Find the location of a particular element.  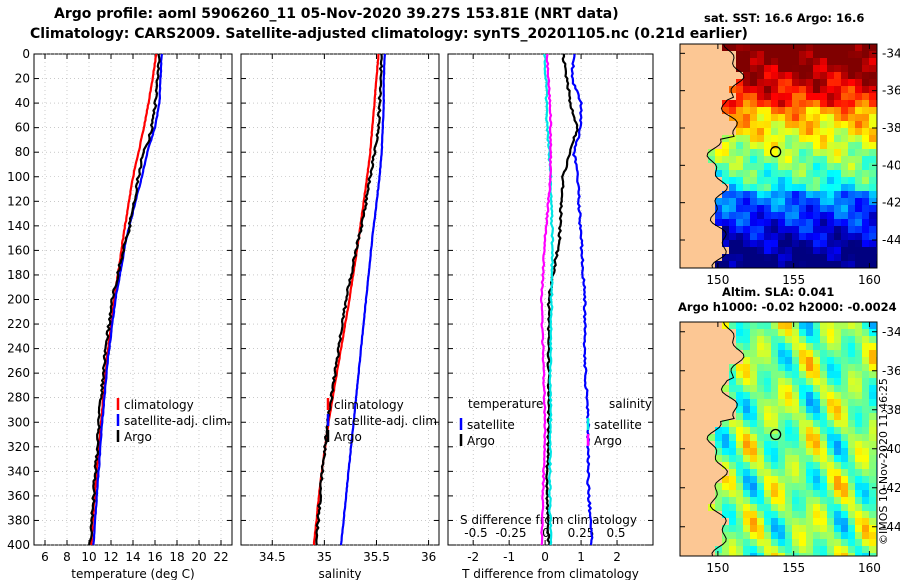

map-y-tick-label: -34 is located at coordinates (891, 332).